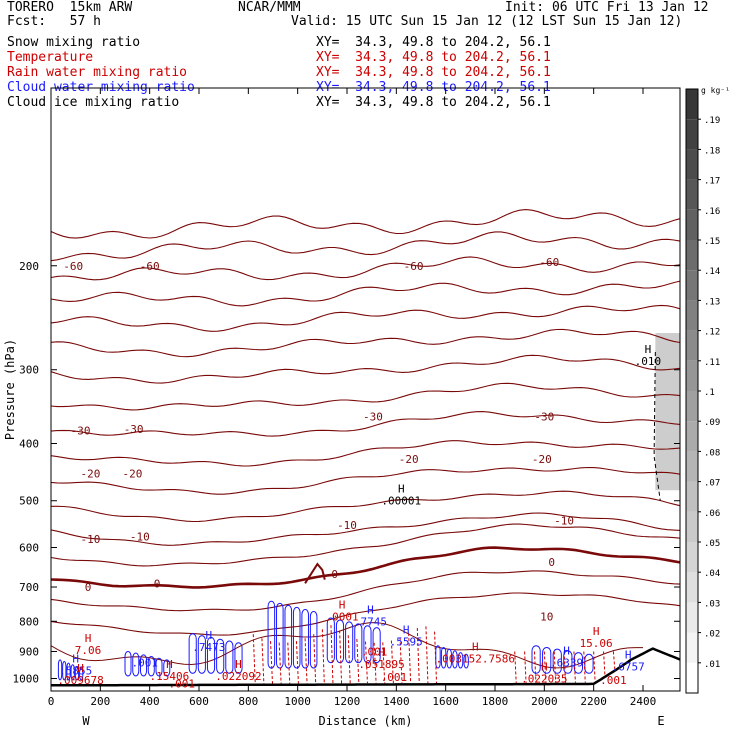 This screenshot has width=740, height=740. I want to click on colorbar-unit: g kg⁻¹, so click(715, 90).